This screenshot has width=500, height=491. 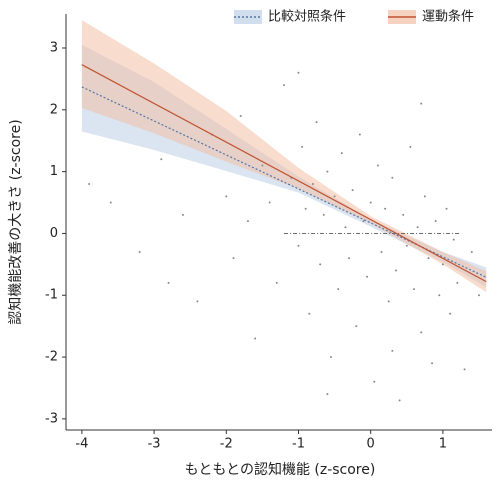 What do you see at coordinates (51, 295) in the screenshot?
I see `y-tick-label: -1` at bounding box center [51, 295].